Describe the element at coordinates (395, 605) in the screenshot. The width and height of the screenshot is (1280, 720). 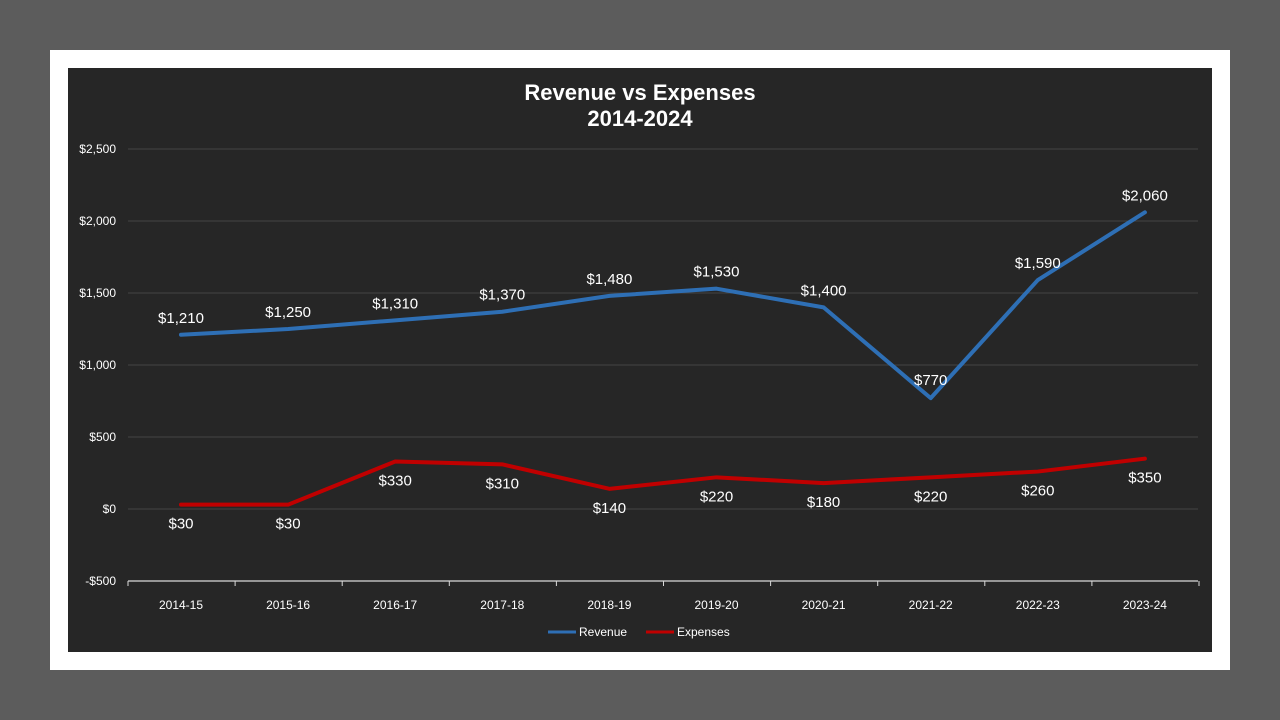
I see `x-tick-label: 2016-17` at that location.